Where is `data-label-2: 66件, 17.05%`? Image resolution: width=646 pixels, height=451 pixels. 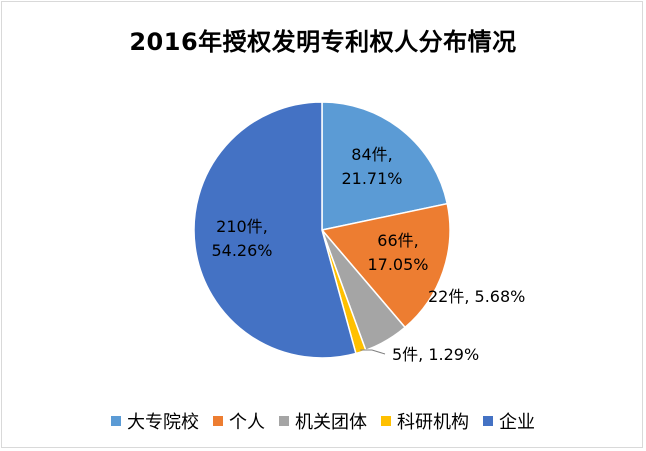 data-label-2: 66件, 17.05% is located at coordinates (397, 252).